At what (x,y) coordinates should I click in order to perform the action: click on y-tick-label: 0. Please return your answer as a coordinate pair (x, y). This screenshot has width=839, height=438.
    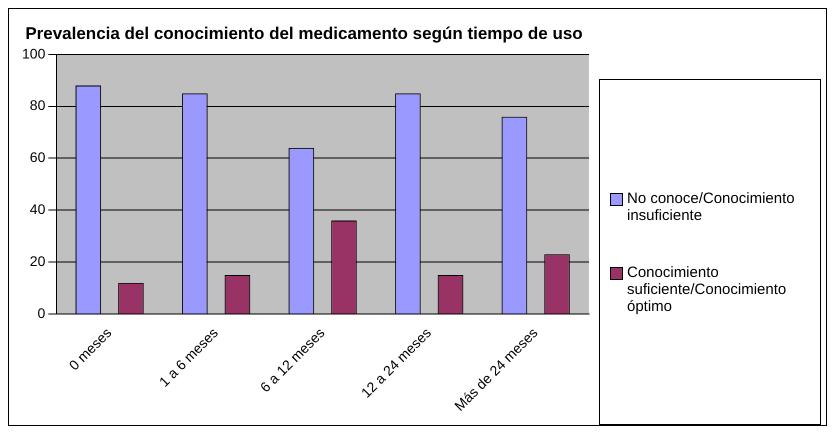
    Looking at the image, I should click on (42, 312).